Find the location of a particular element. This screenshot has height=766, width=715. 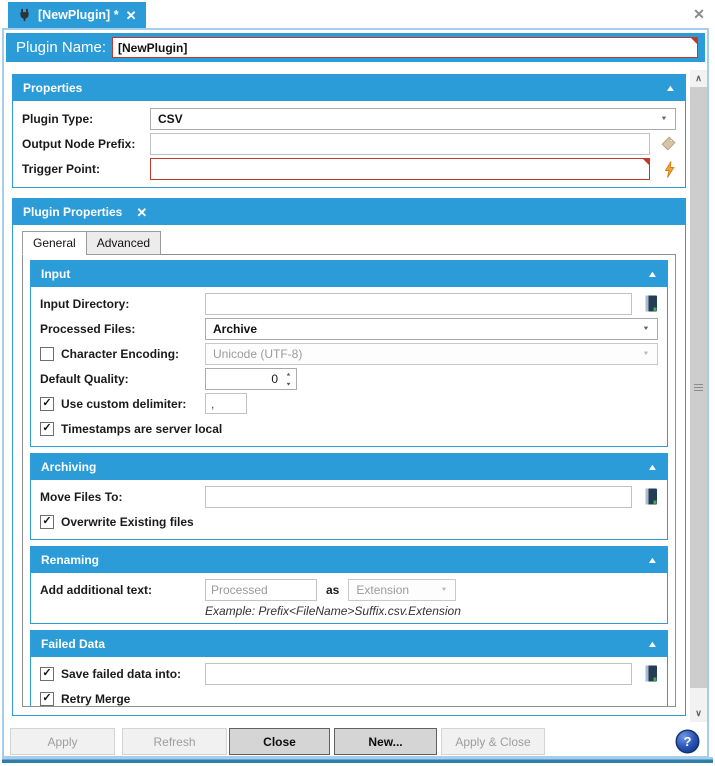

add-additional-text-input is located at coordinates (261, 589).